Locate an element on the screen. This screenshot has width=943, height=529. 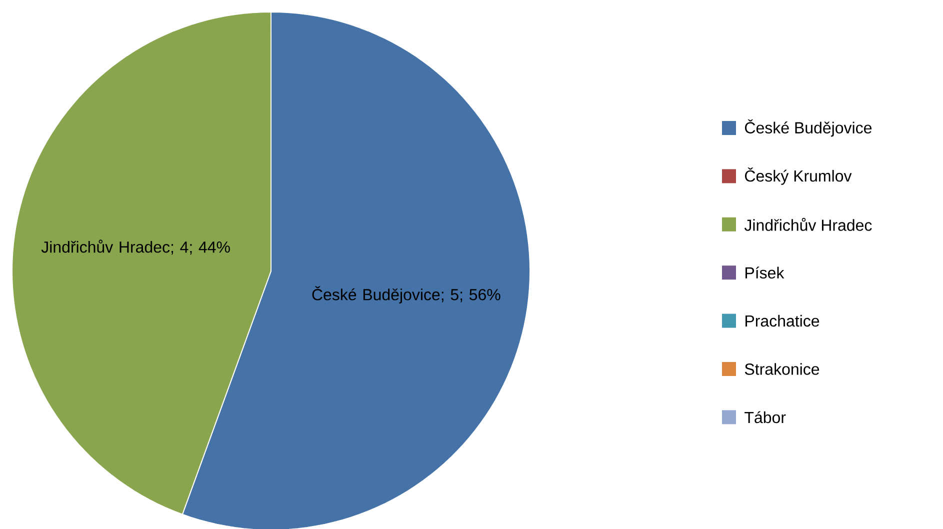
legend-label: Strakonice is located at coordinates (782, 369).